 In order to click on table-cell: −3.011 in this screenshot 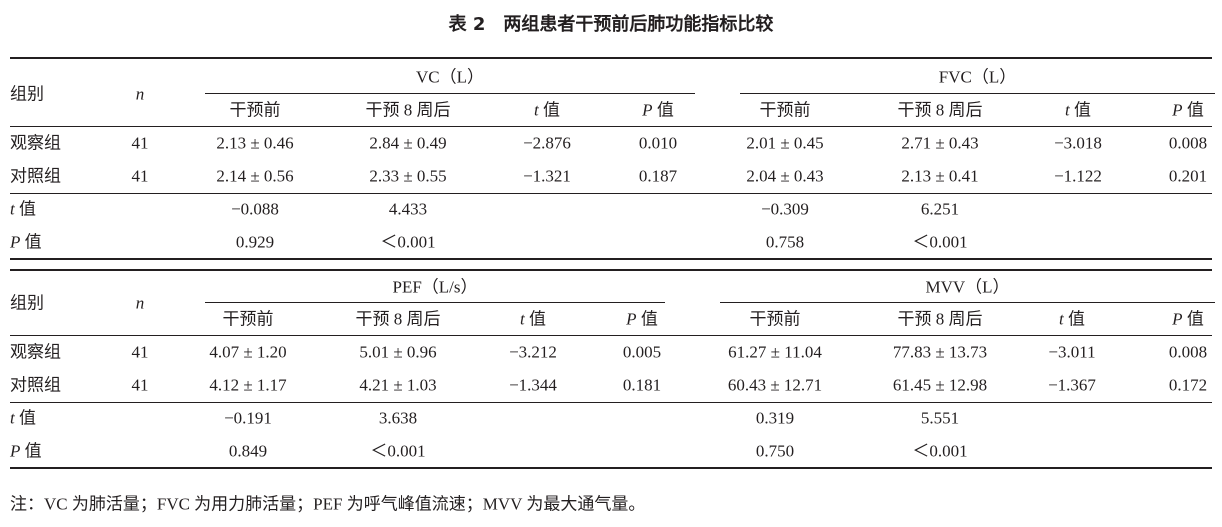, I will do `click(1072, 352)`.